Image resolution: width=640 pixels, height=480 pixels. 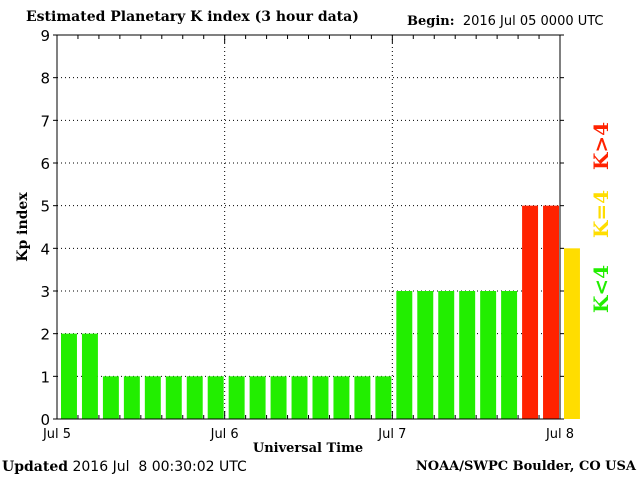 What do you see at coordinates (159, 467) in the screenshot?
I see `updated-value: 2016 Jul 8 00:30:02 UTC` at bounding box center [159, 467].